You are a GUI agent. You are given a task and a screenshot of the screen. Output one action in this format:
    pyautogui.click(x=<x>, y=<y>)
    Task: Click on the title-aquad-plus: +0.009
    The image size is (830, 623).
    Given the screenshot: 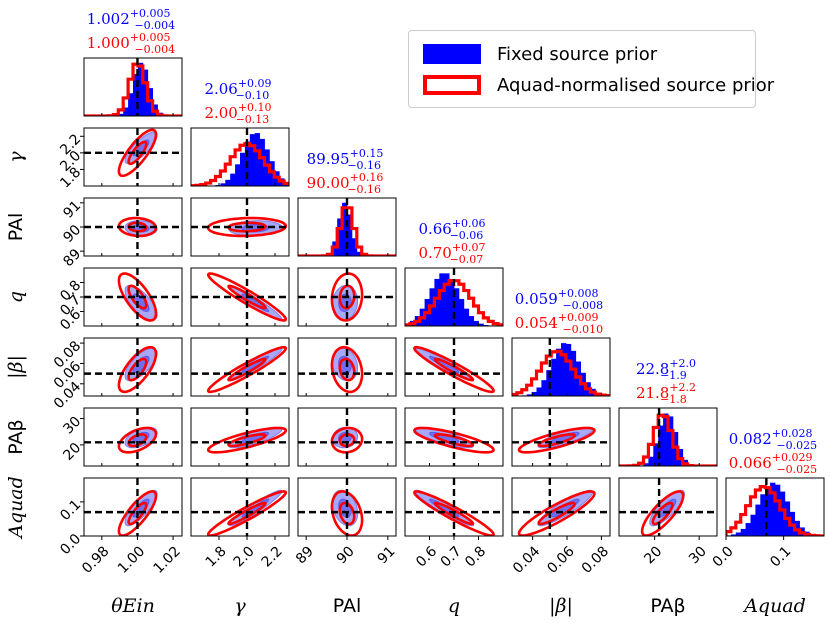 What is the action you would take?
    pyautogui.click(x=578, y=317)
    